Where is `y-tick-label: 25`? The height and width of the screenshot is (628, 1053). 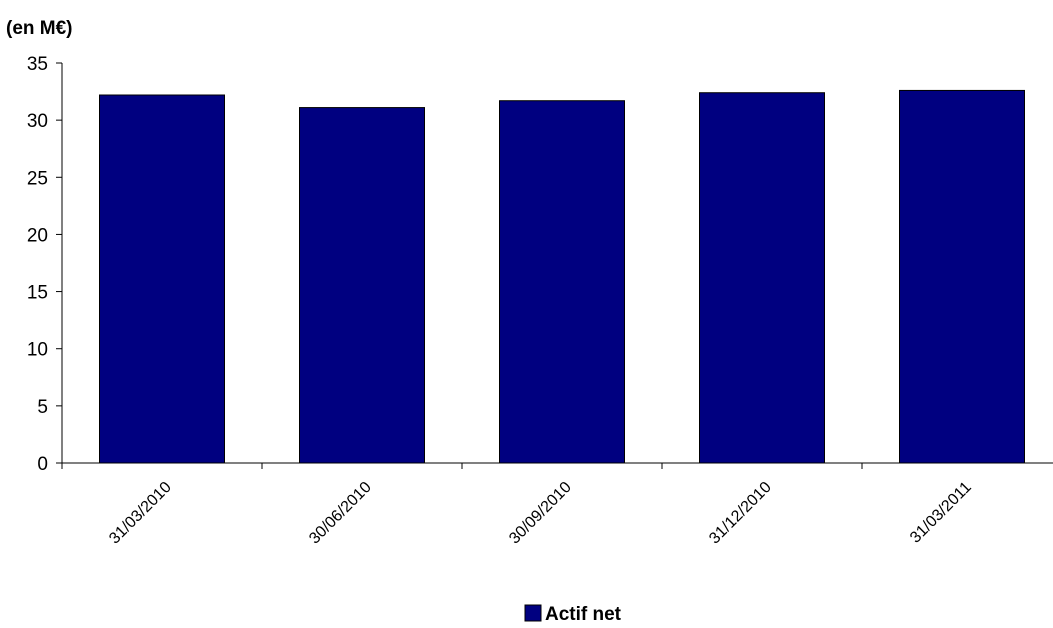
y-tick-label: 25 is located at coordinates (37, 178).